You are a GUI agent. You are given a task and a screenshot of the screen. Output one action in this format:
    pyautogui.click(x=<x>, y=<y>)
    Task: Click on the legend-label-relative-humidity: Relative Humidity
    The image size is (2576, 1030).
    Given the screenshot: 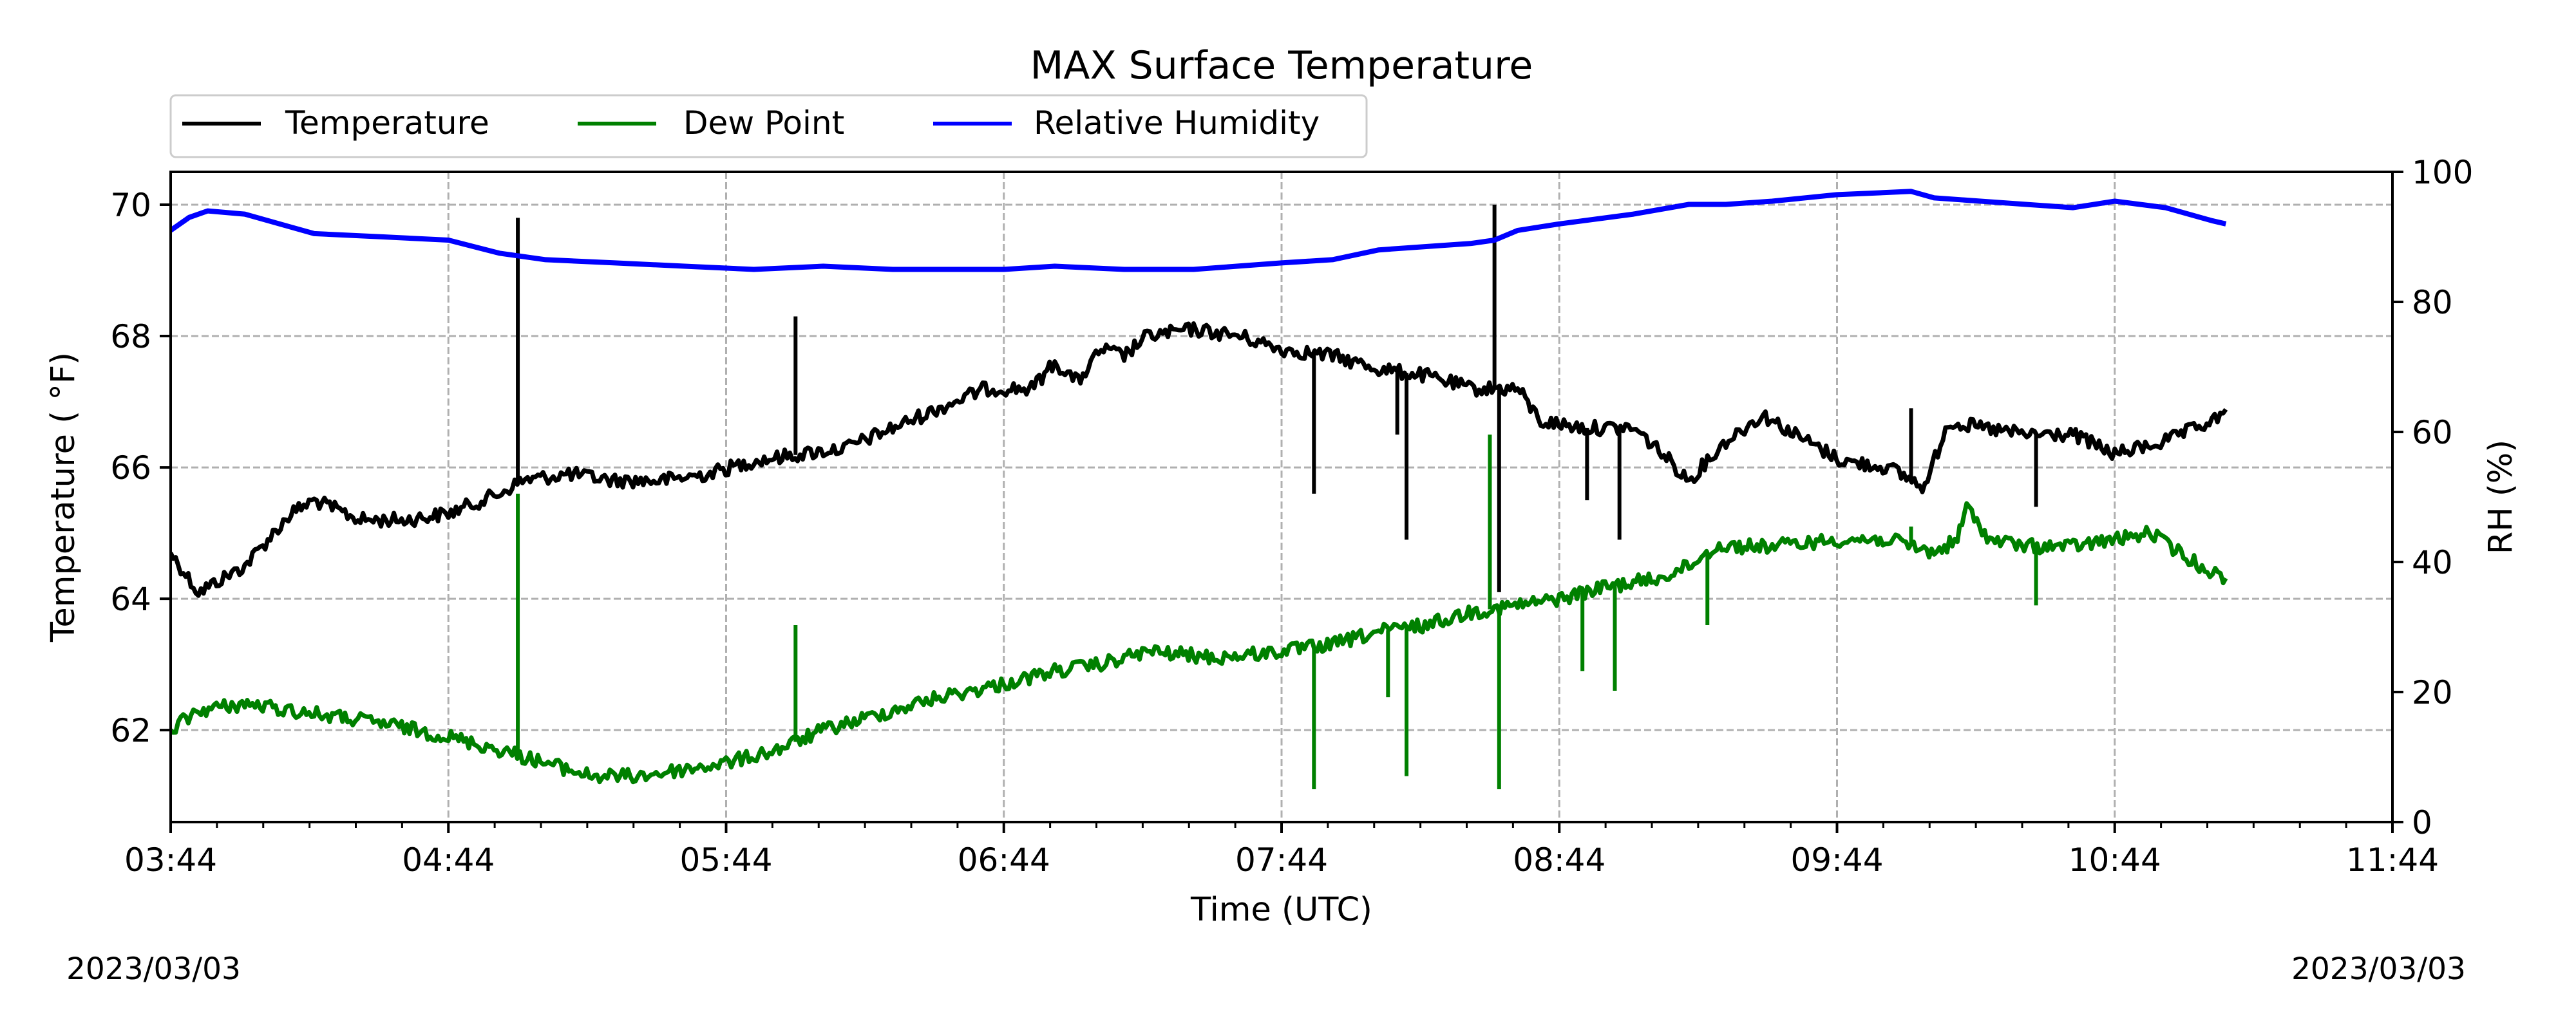 What is the action you would take?
    pyautogui.click(x=1177, y=123)
    